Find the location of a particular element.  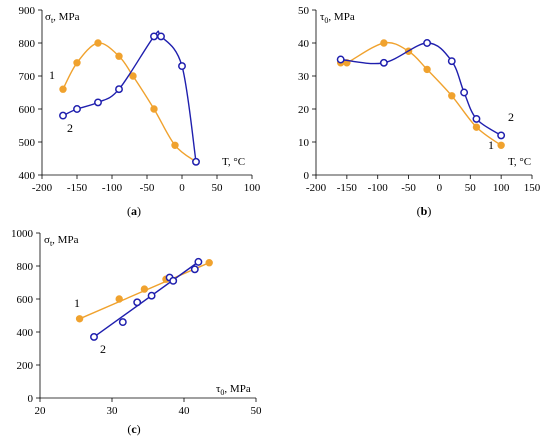

series-2-line is located at coordinates (146, 299).